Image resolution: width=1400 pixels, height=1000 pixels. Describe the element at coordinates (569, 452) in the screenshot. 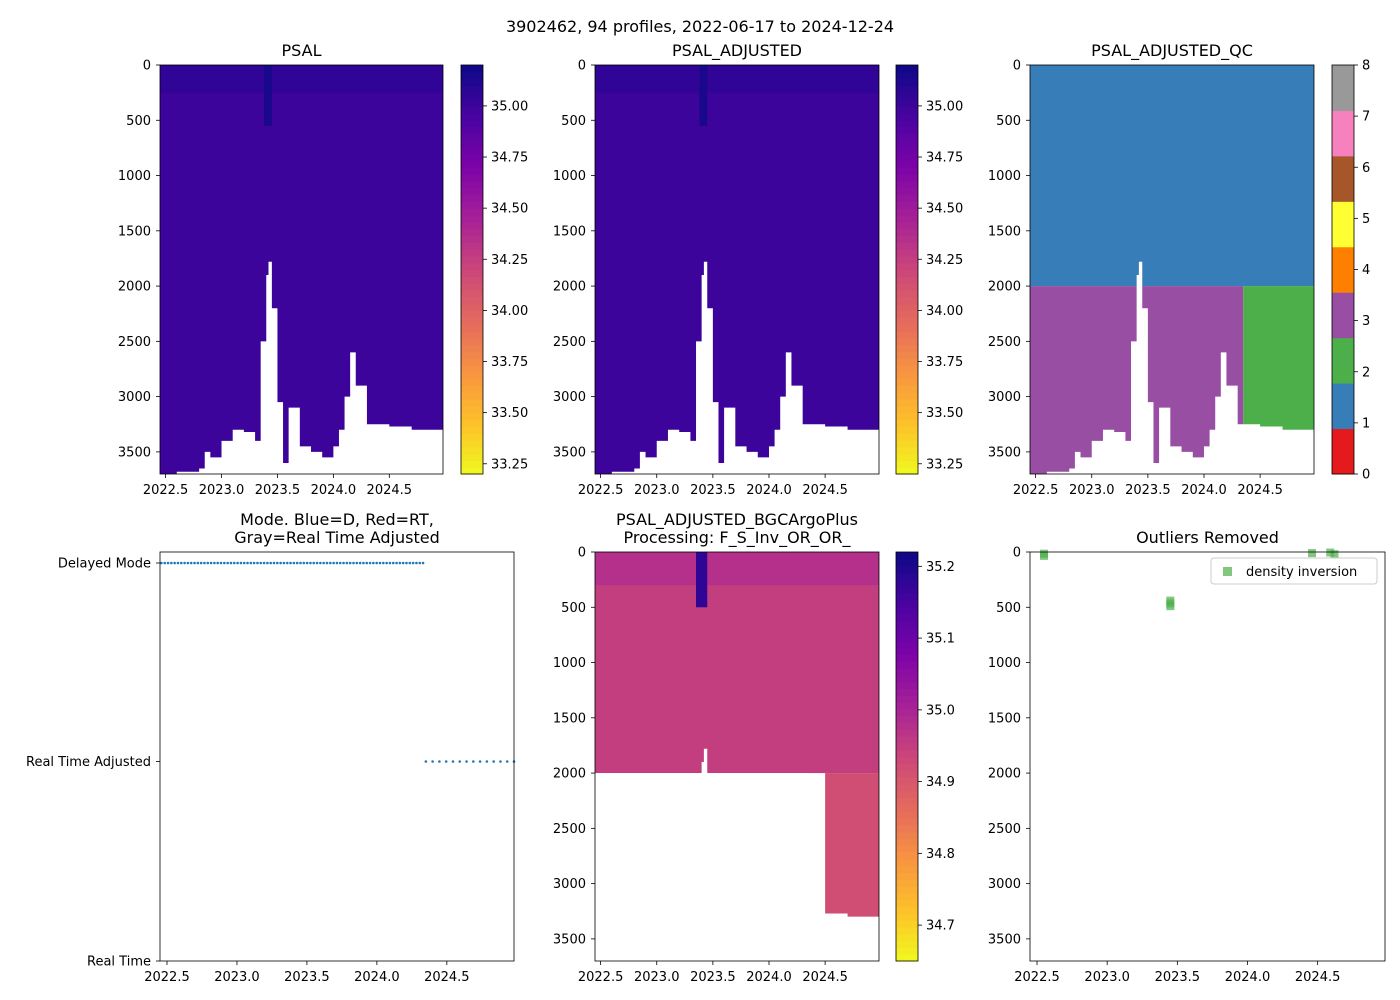

I see `psal_adjusted-ytick-label: 3500` at that location.